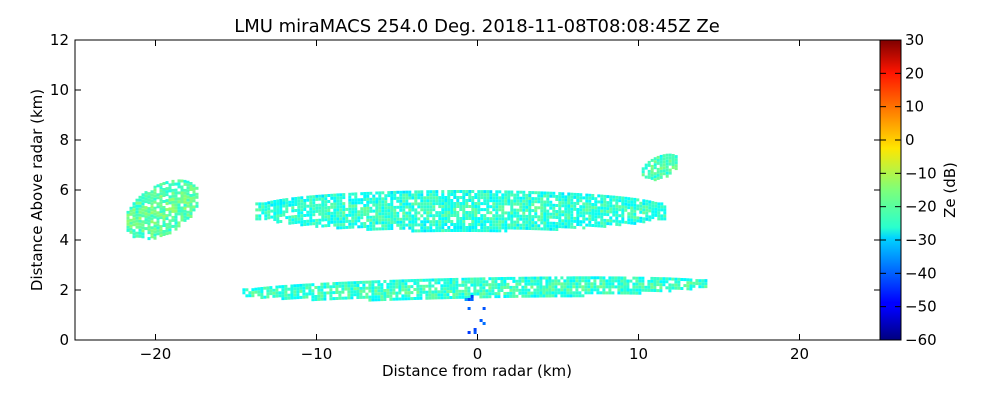  I want to click on region-lower-layer, so click(475, 289).